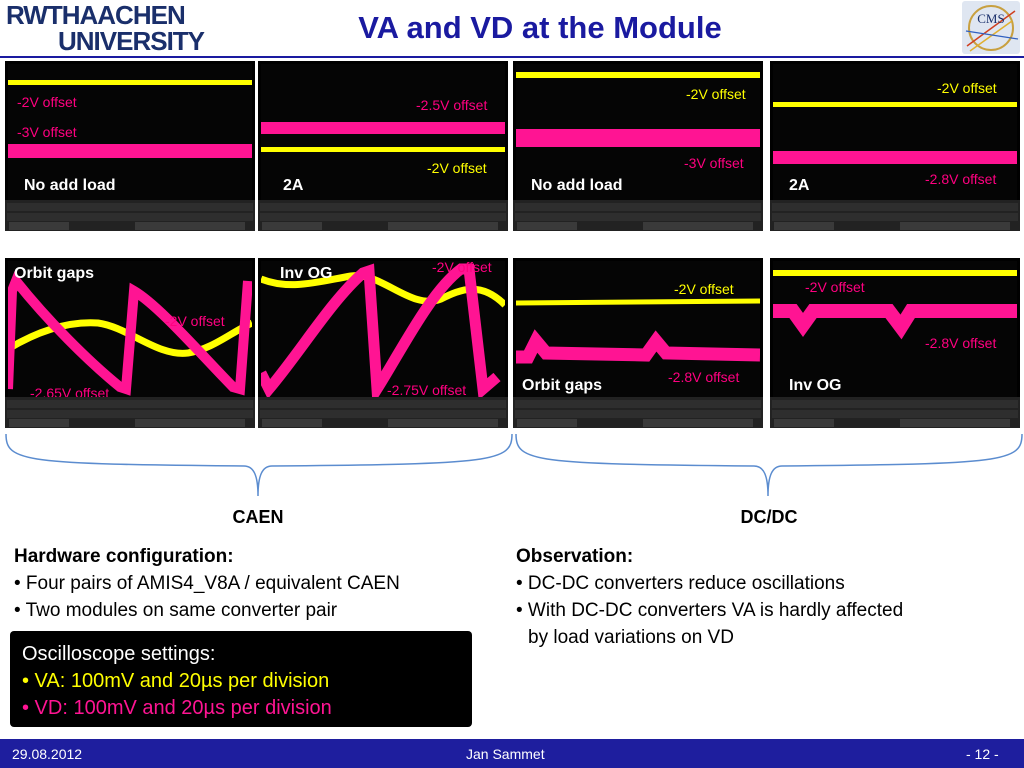 This screenshot has width=1024, height=768. Describe the element at coordinates (575, 556) in the screenshot. I see `observation-heading: Observation:` at that location.